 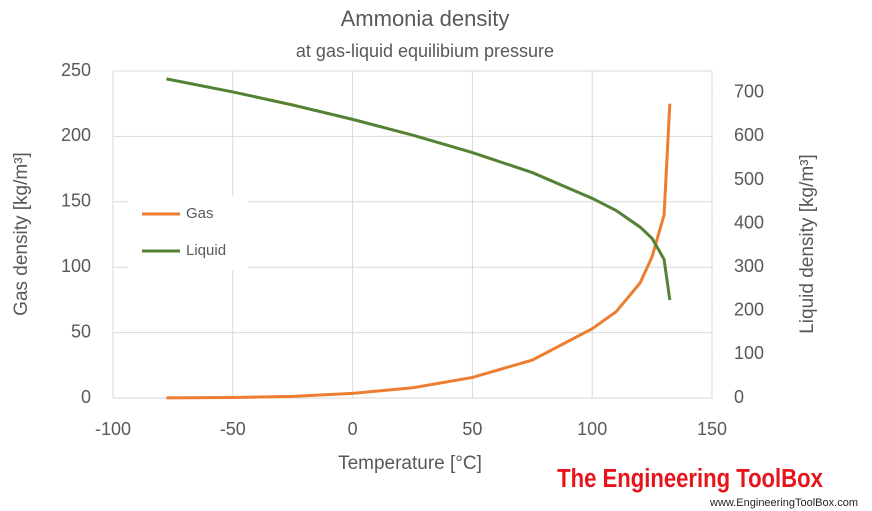 What do you see at coordinates (410, 463) in the screenshot?
I see `x-axis-label: Temperature [°C]` at bounding box center [410, 463].